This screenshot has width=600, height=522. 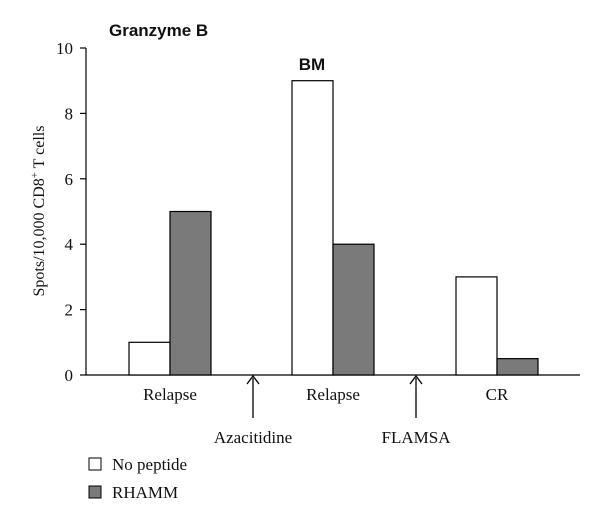 I want to click on y-tick-label: 8, so click(x=69, y=113).